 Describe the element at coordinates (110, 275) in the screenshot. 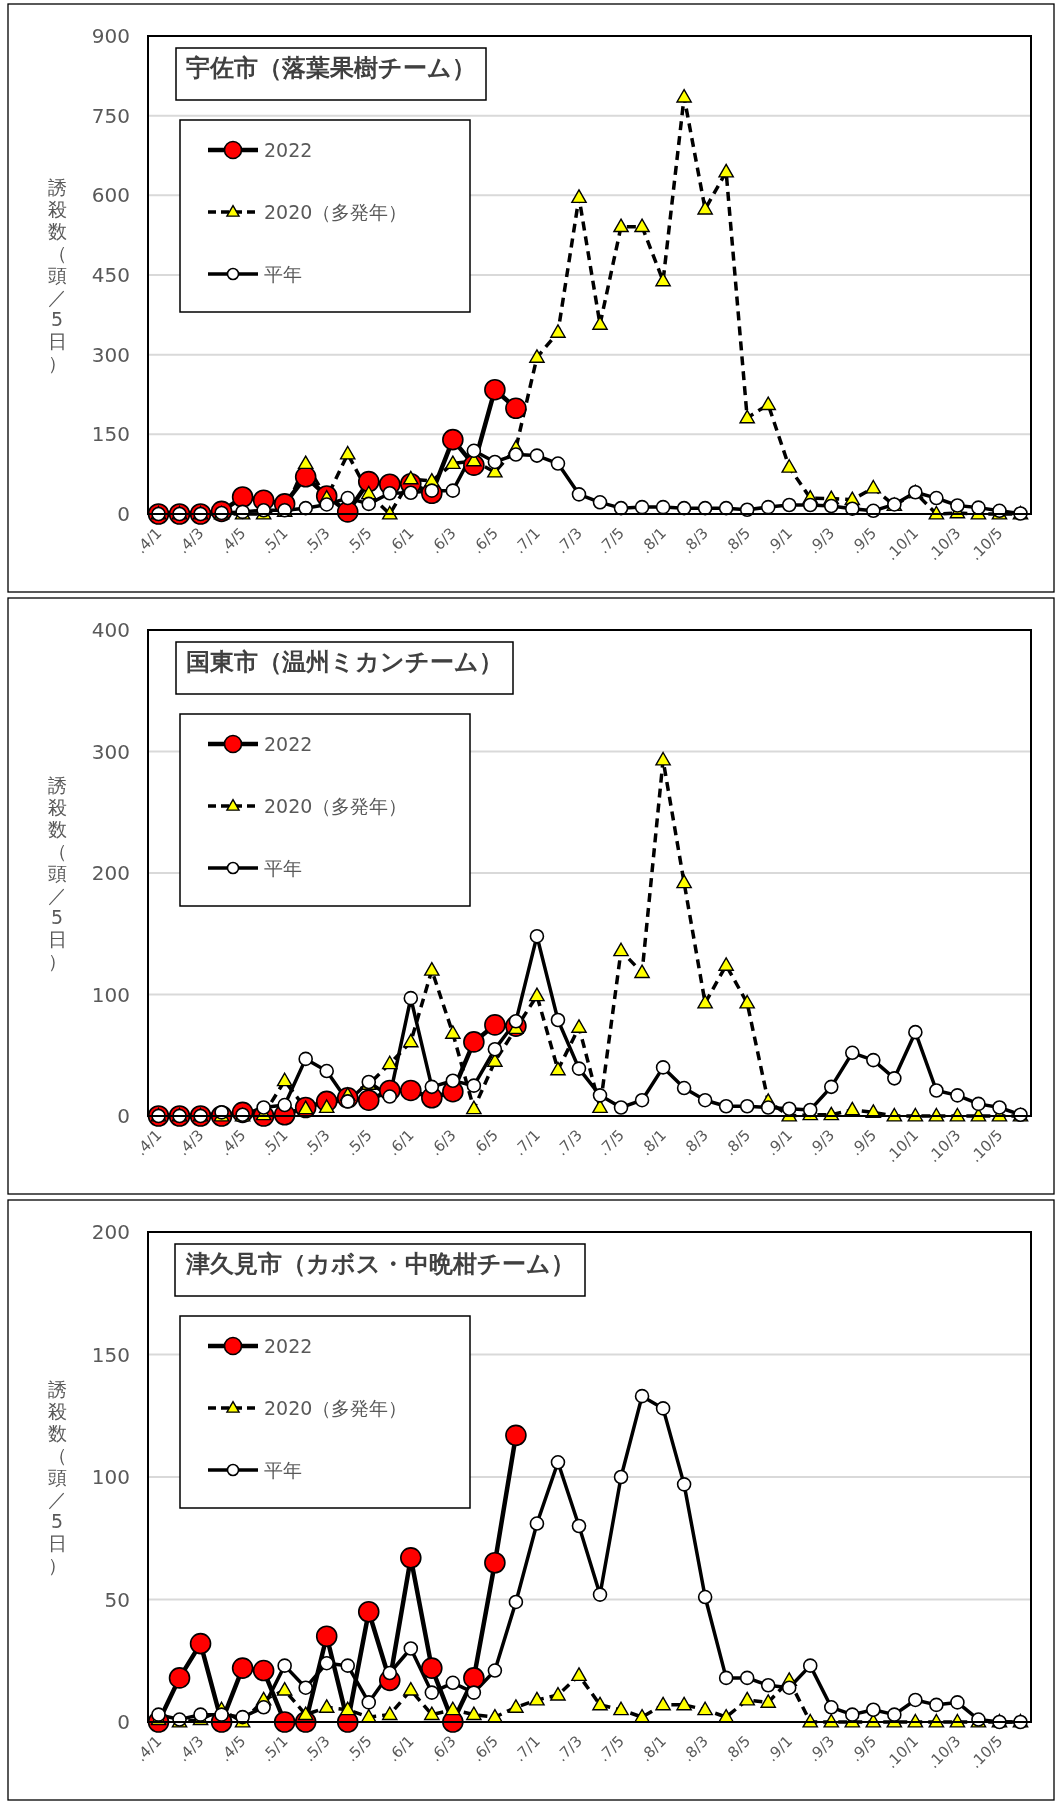

I see `y-tick-label: 450` at that location.